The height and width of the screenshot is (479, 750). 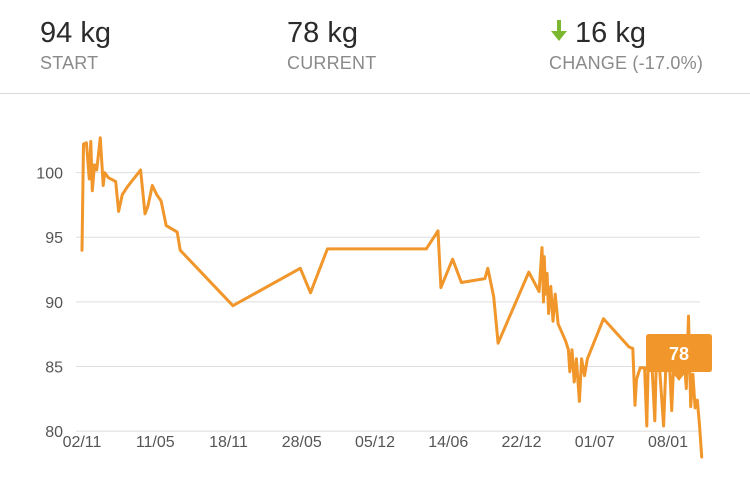 I want to click on current-value-callout: 78, so click(x=678, y=357).